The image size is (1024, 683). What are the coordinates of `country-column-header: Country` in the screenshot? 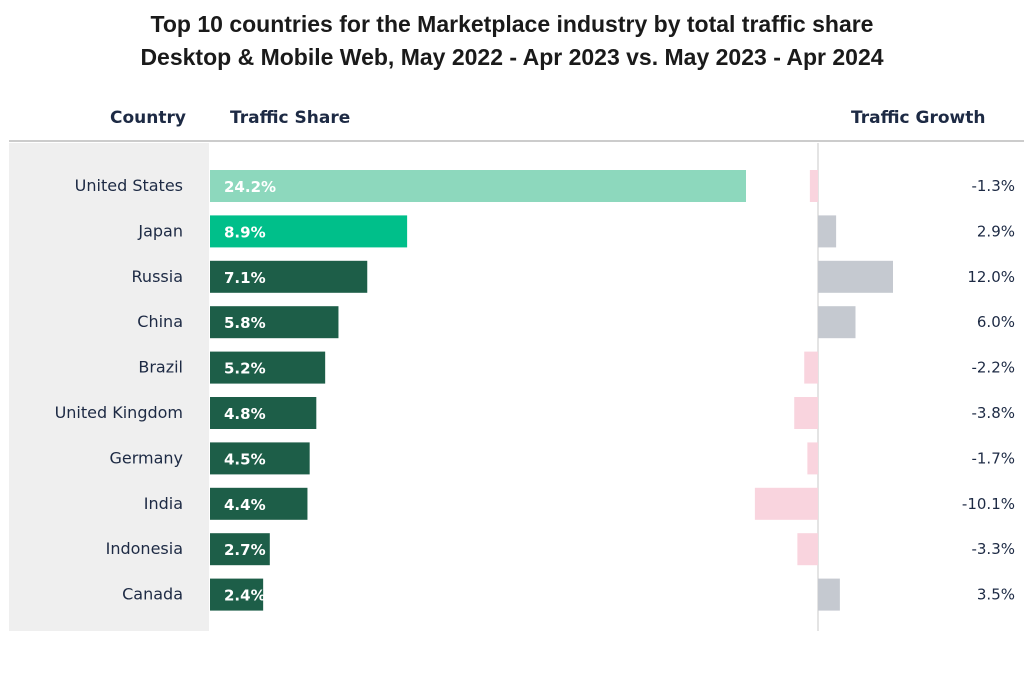 It's located at (148, 118).